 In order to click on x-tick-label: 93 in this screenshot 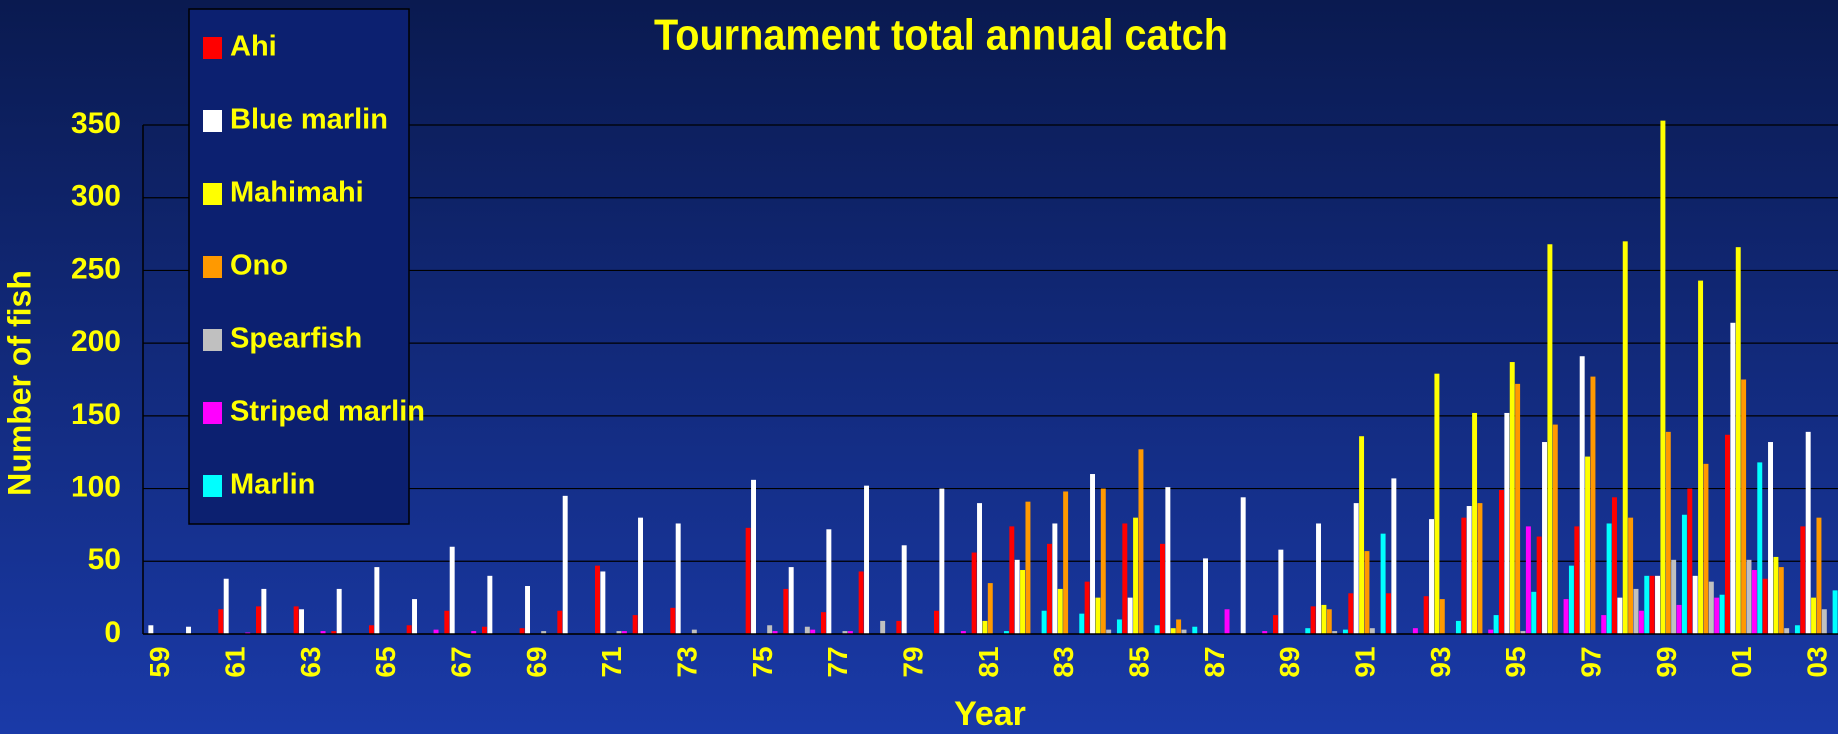, I will do `click(1440, 661)`.